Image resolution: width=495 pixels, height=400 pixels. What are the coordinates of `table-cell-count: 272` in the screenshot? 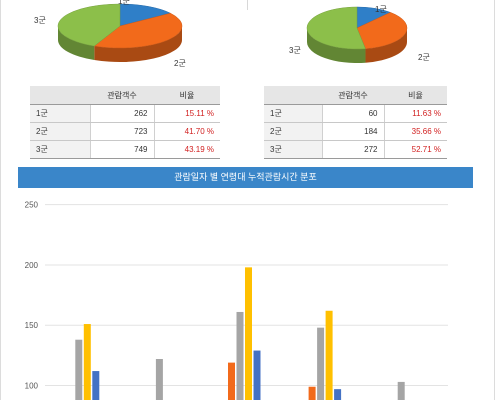 It's located at (352, 149).